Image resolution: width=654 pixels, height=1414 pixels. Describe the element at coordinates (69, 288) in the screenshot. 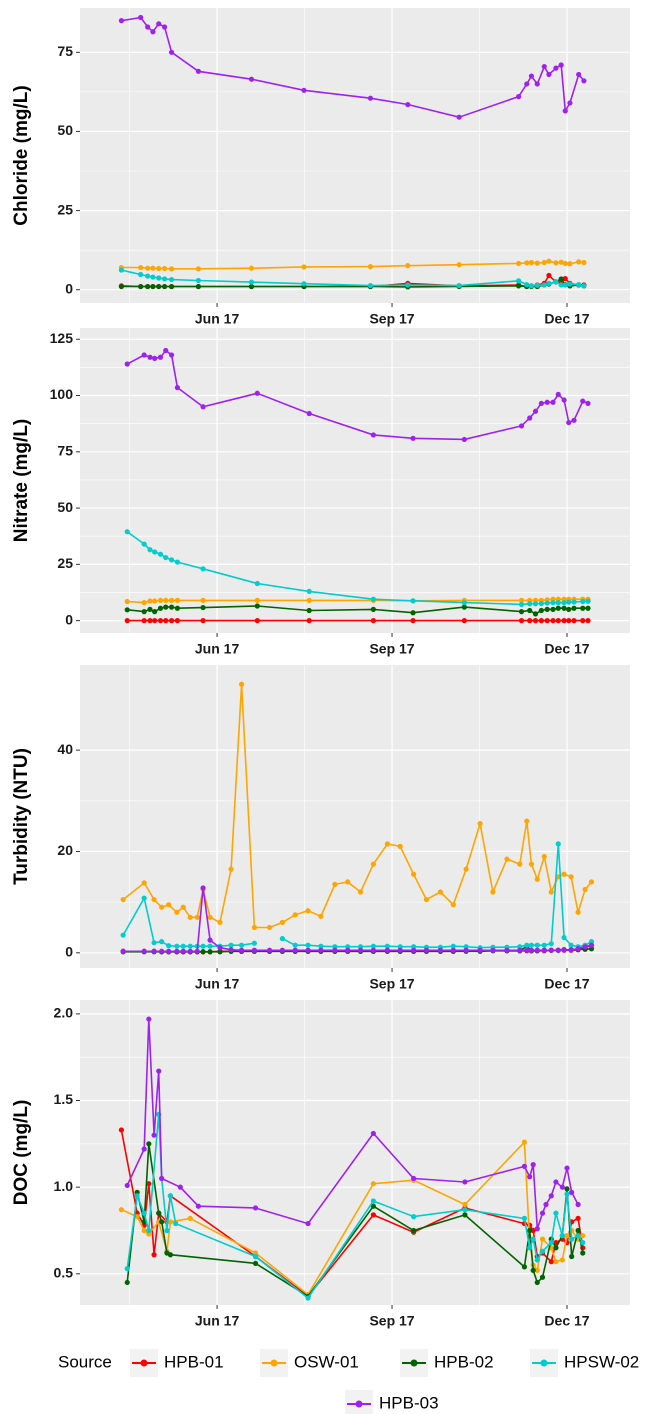

I see `y-tick-label: 0` at that location.